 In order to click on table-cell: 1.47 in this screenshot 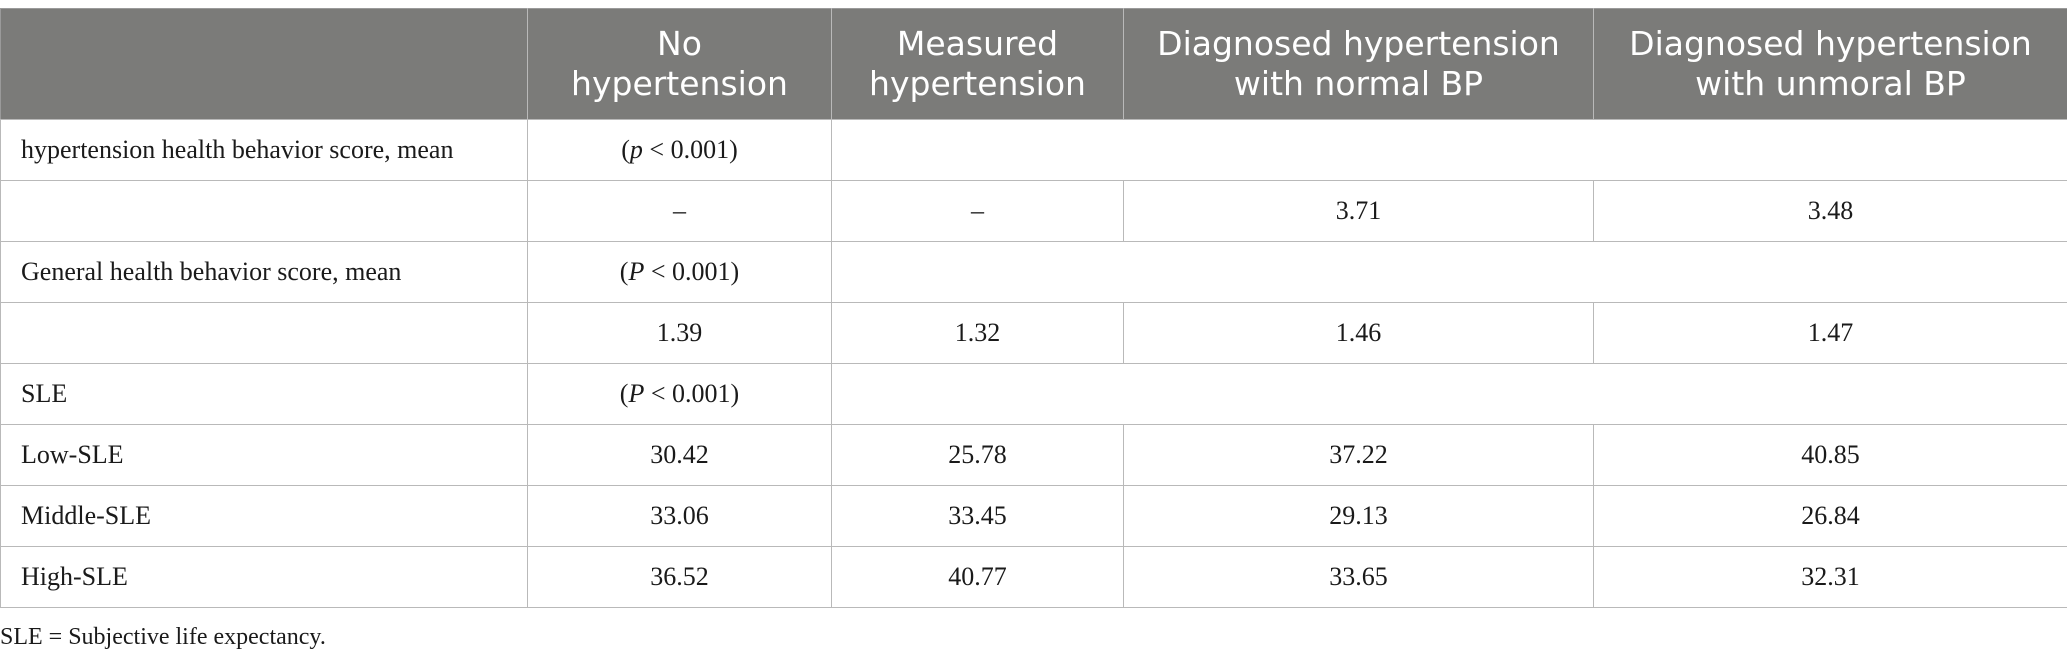, I will do `click(1830, 333)`.